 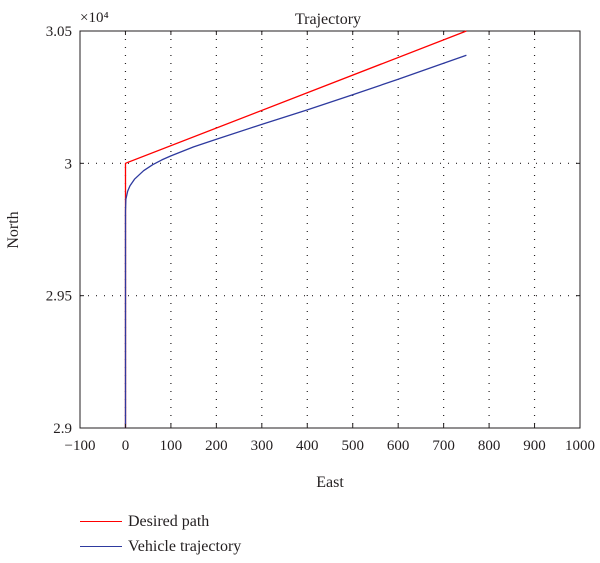 I want to click on y-tick-labels: 2.9 2.95 3 3.05, so click(x=59, y=230).